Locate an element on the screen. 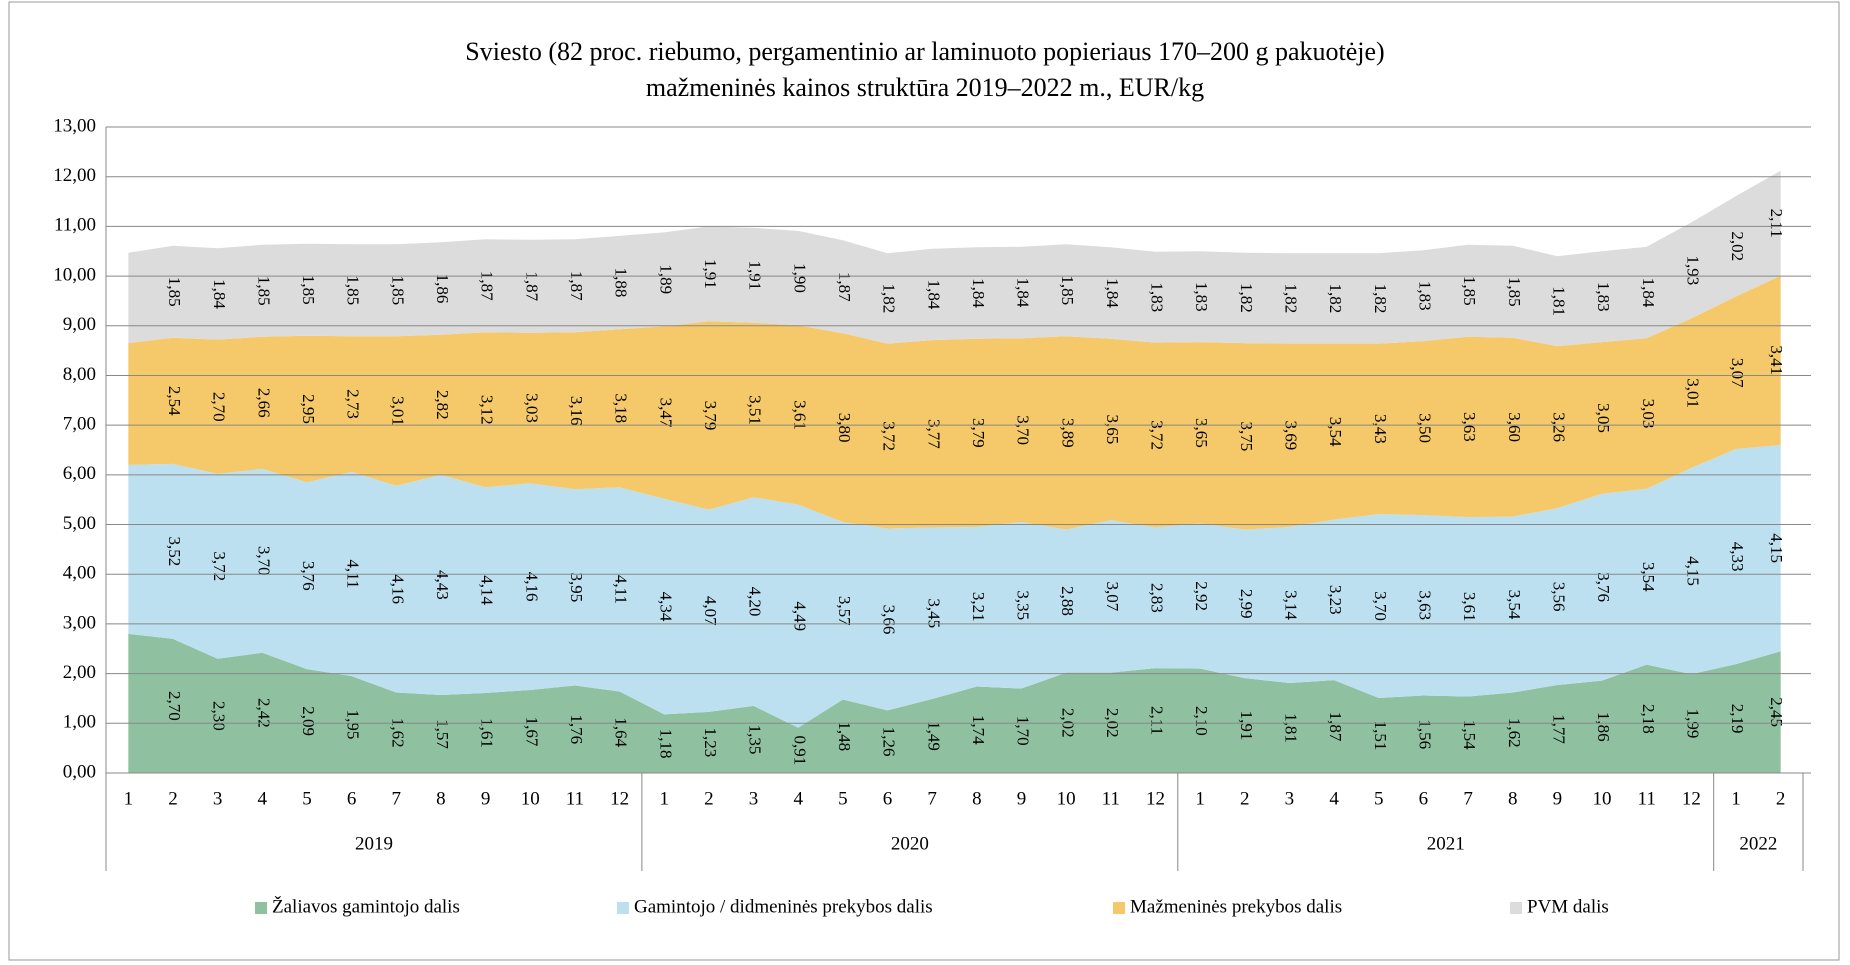  data-label: 3,23 is located at coordinates (1335, 600).